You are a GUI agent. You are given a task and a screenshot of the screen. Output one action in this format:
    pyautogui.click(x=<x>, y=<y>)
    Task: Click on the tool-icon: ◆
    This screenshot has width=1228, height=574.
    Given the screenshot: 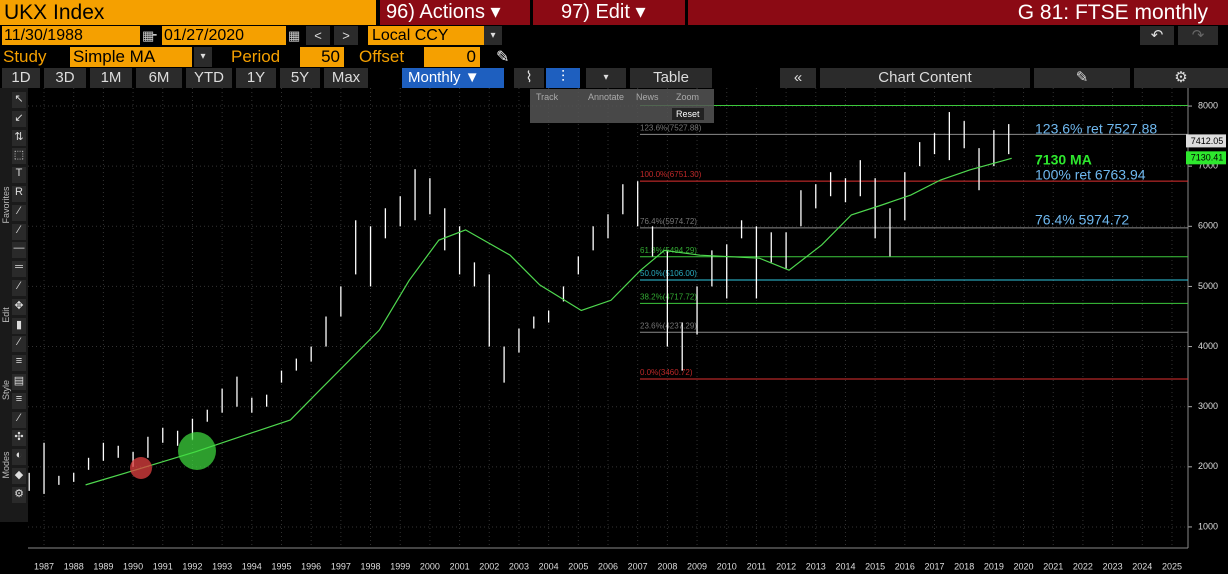 What is the action you would take?
    pyautogui.click(x=19, y=476)
    